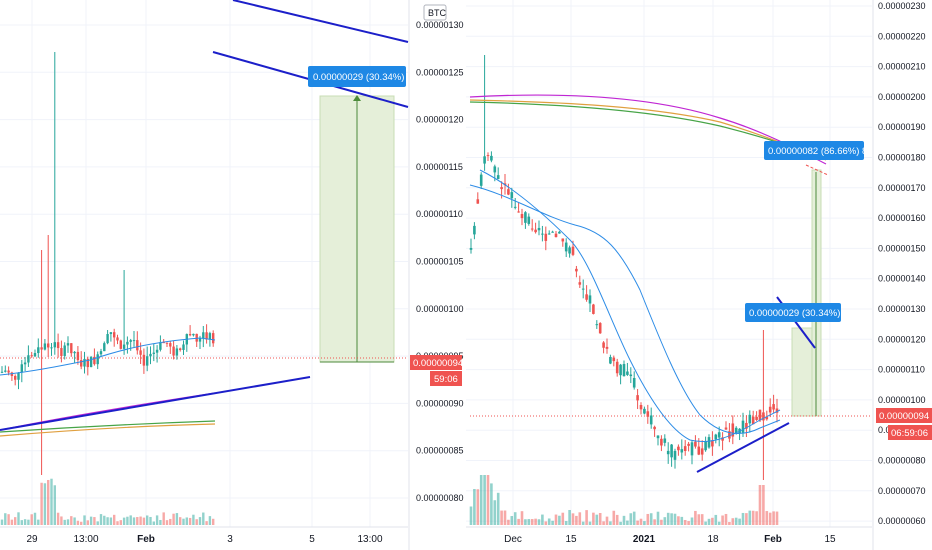 Image resolution: width=932 pixels, height=550 pixels. Describe the element at coordinates (436, 362) in the screenshot. I see `left-current-price-tag` at that location.